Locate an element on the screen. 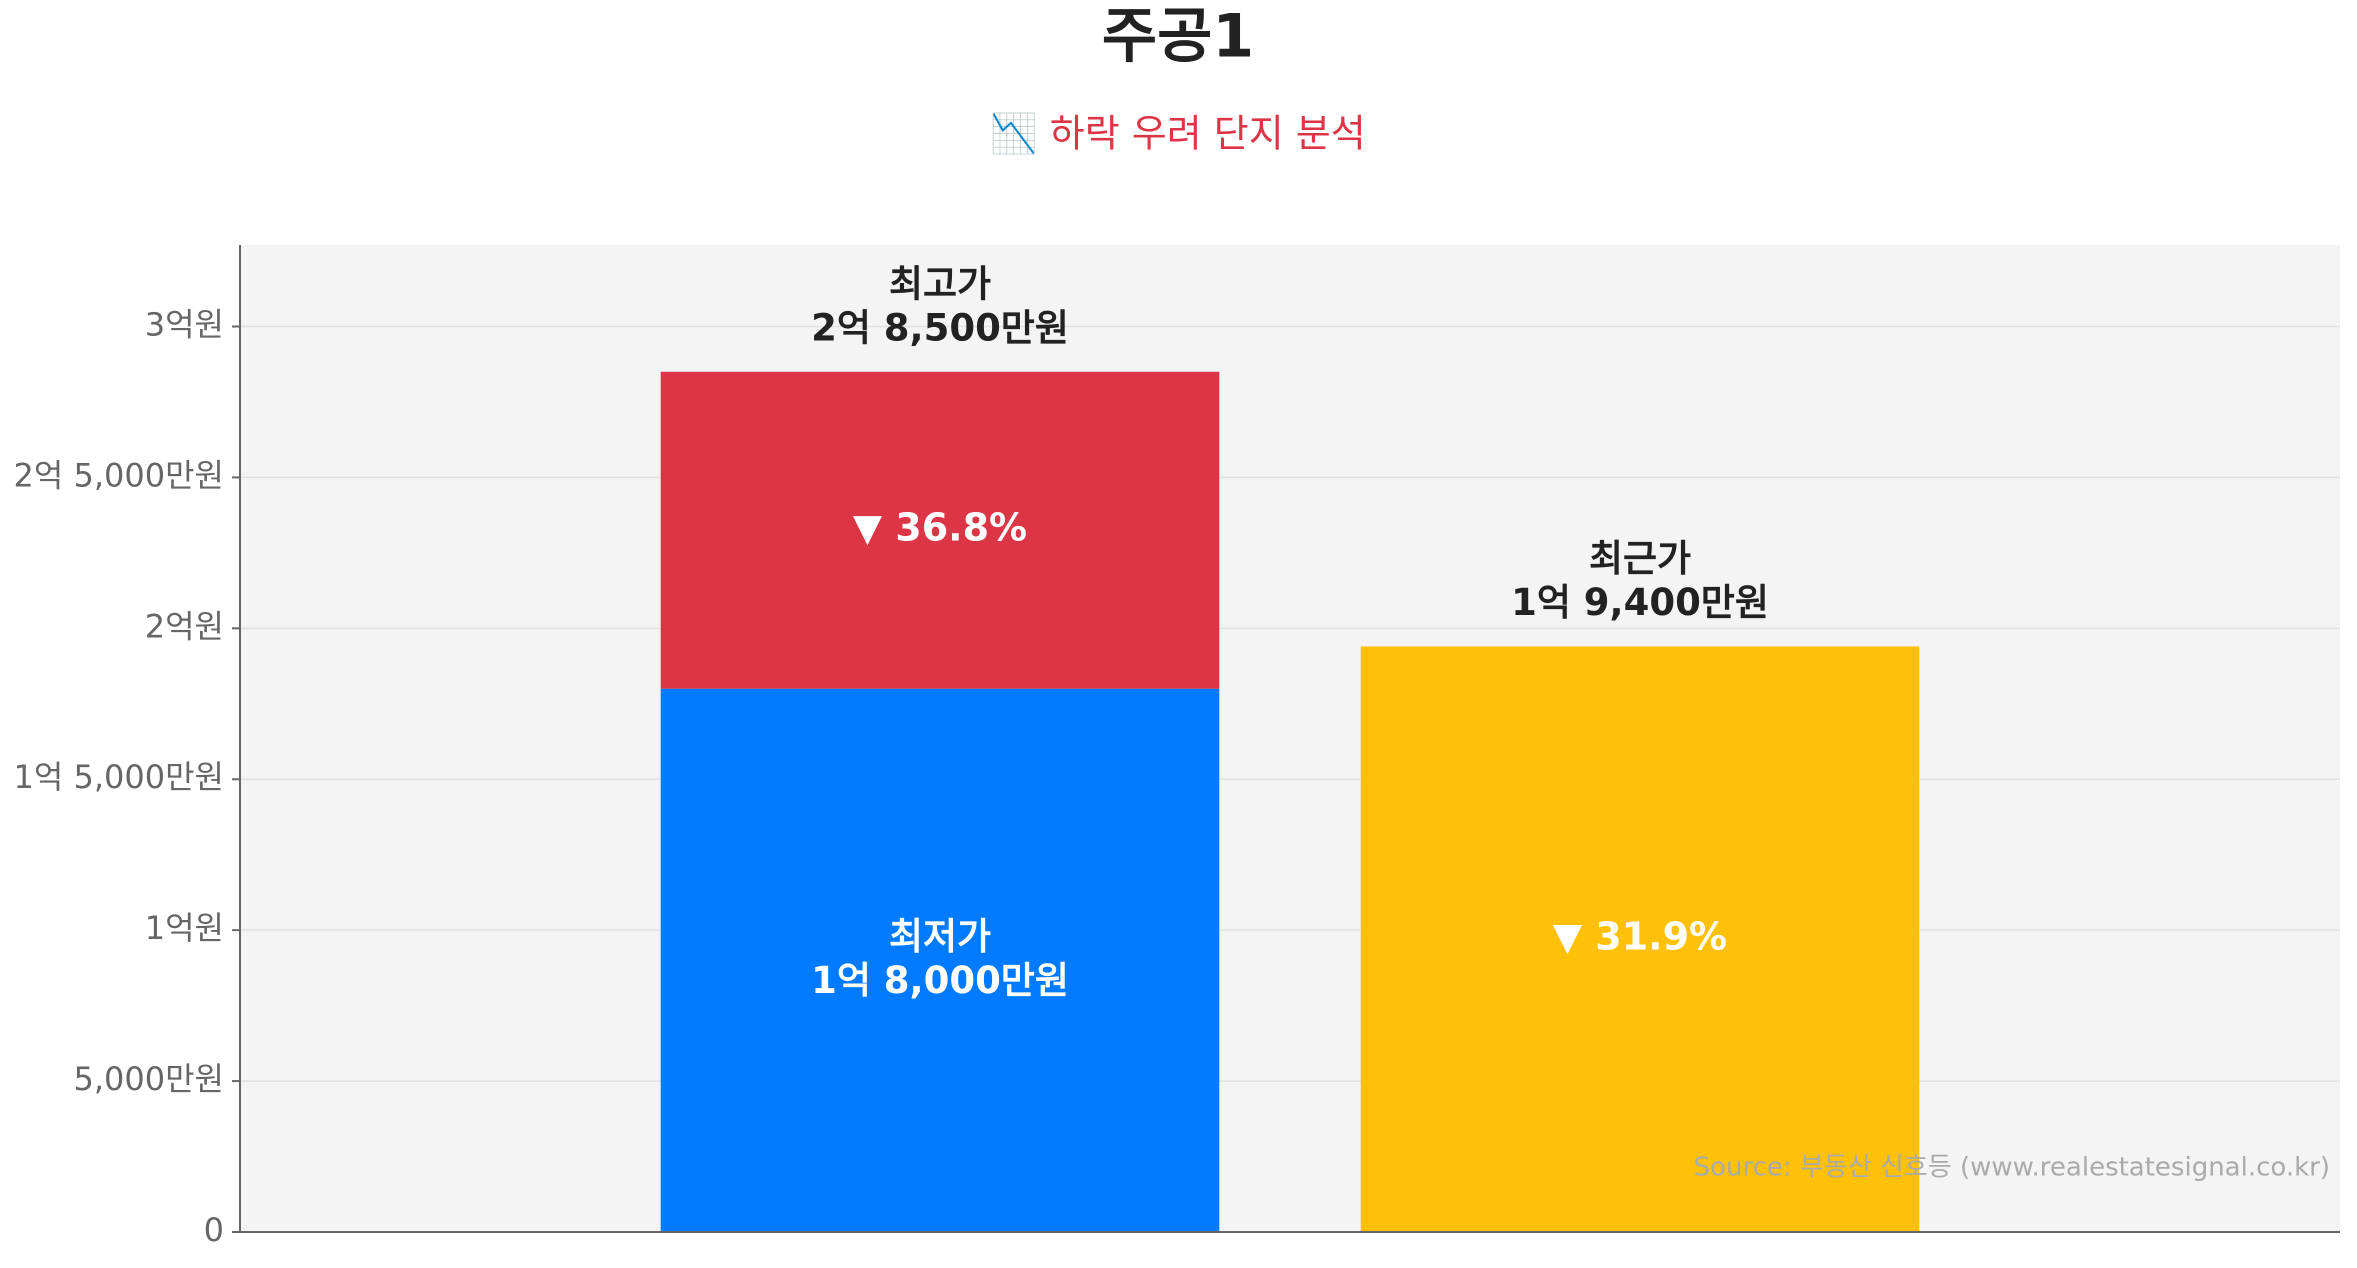  change-label: ▼ 31.9% is located at coordinates (1640, 937).